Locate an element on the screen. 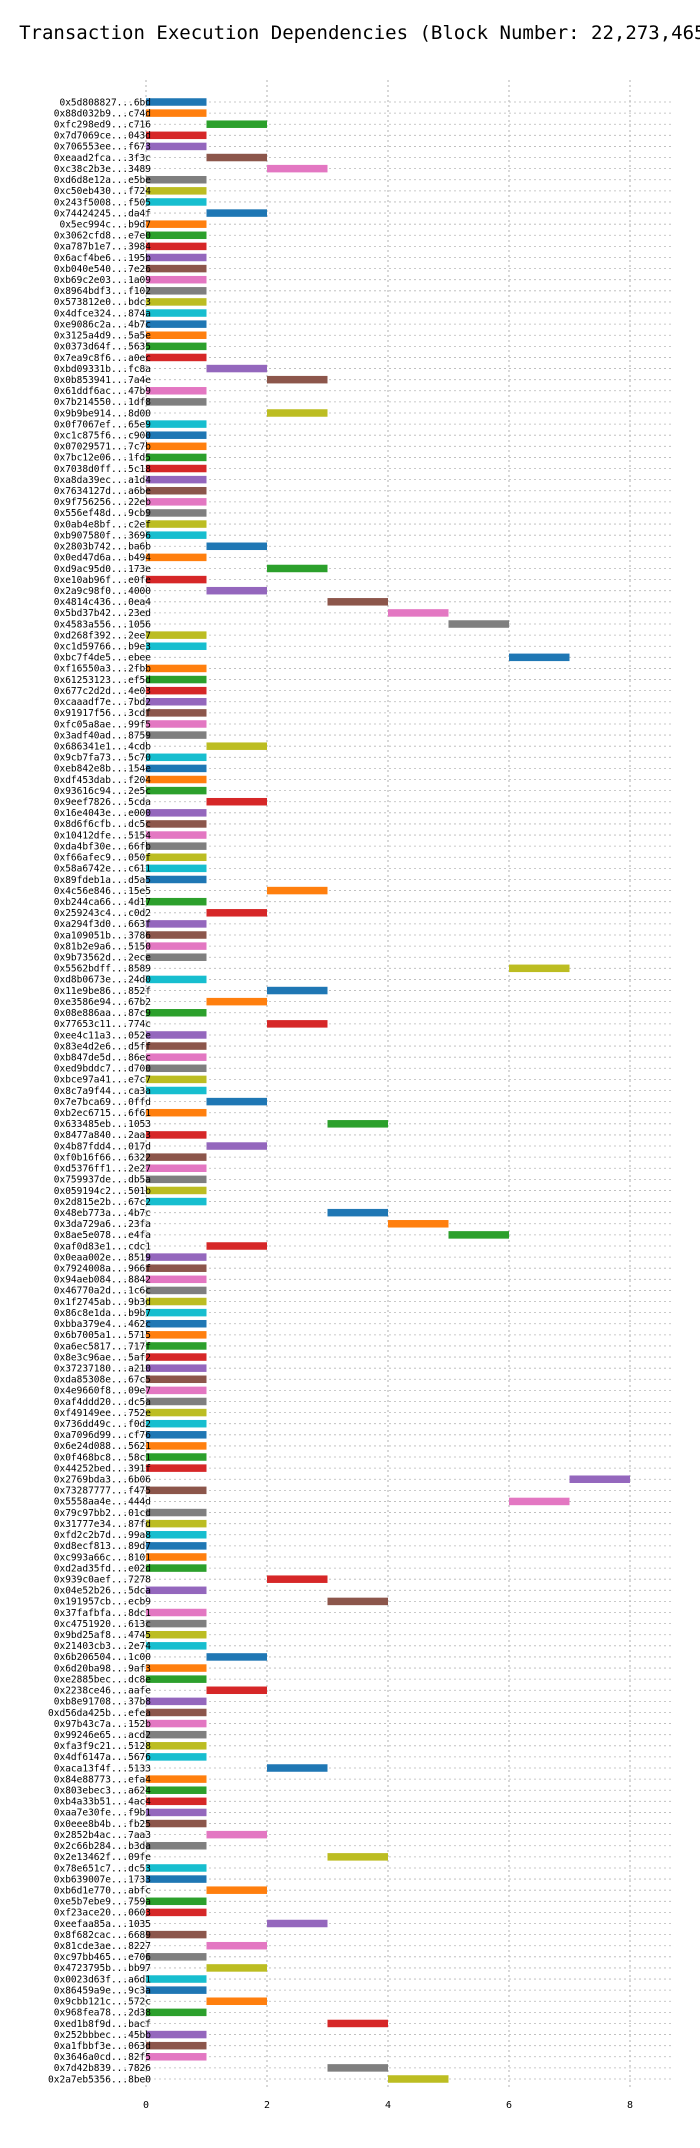 The width and height of the screenshot is (700, 2148). x-tick-label: 8 is located at coordinates (630, 2105).